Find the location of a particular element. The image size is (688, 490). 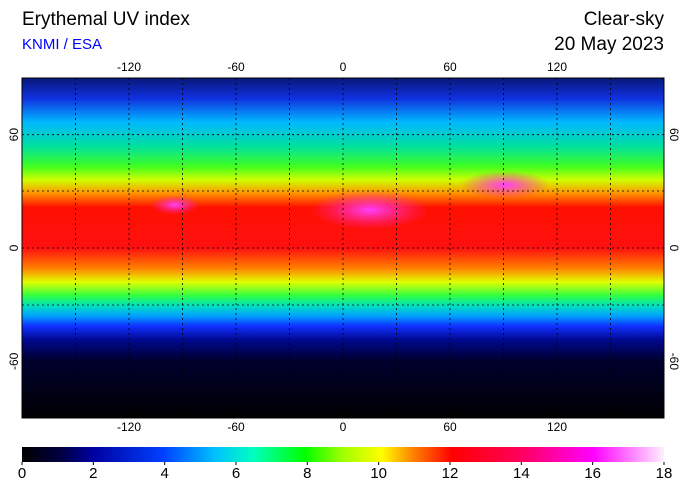

colorbar-tick-label: 18 is located at coordinates (664, 473).